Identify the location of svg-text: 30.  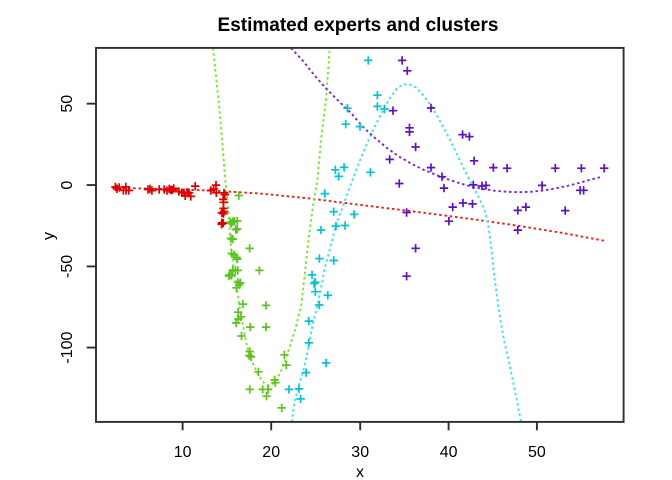
(360, 452).